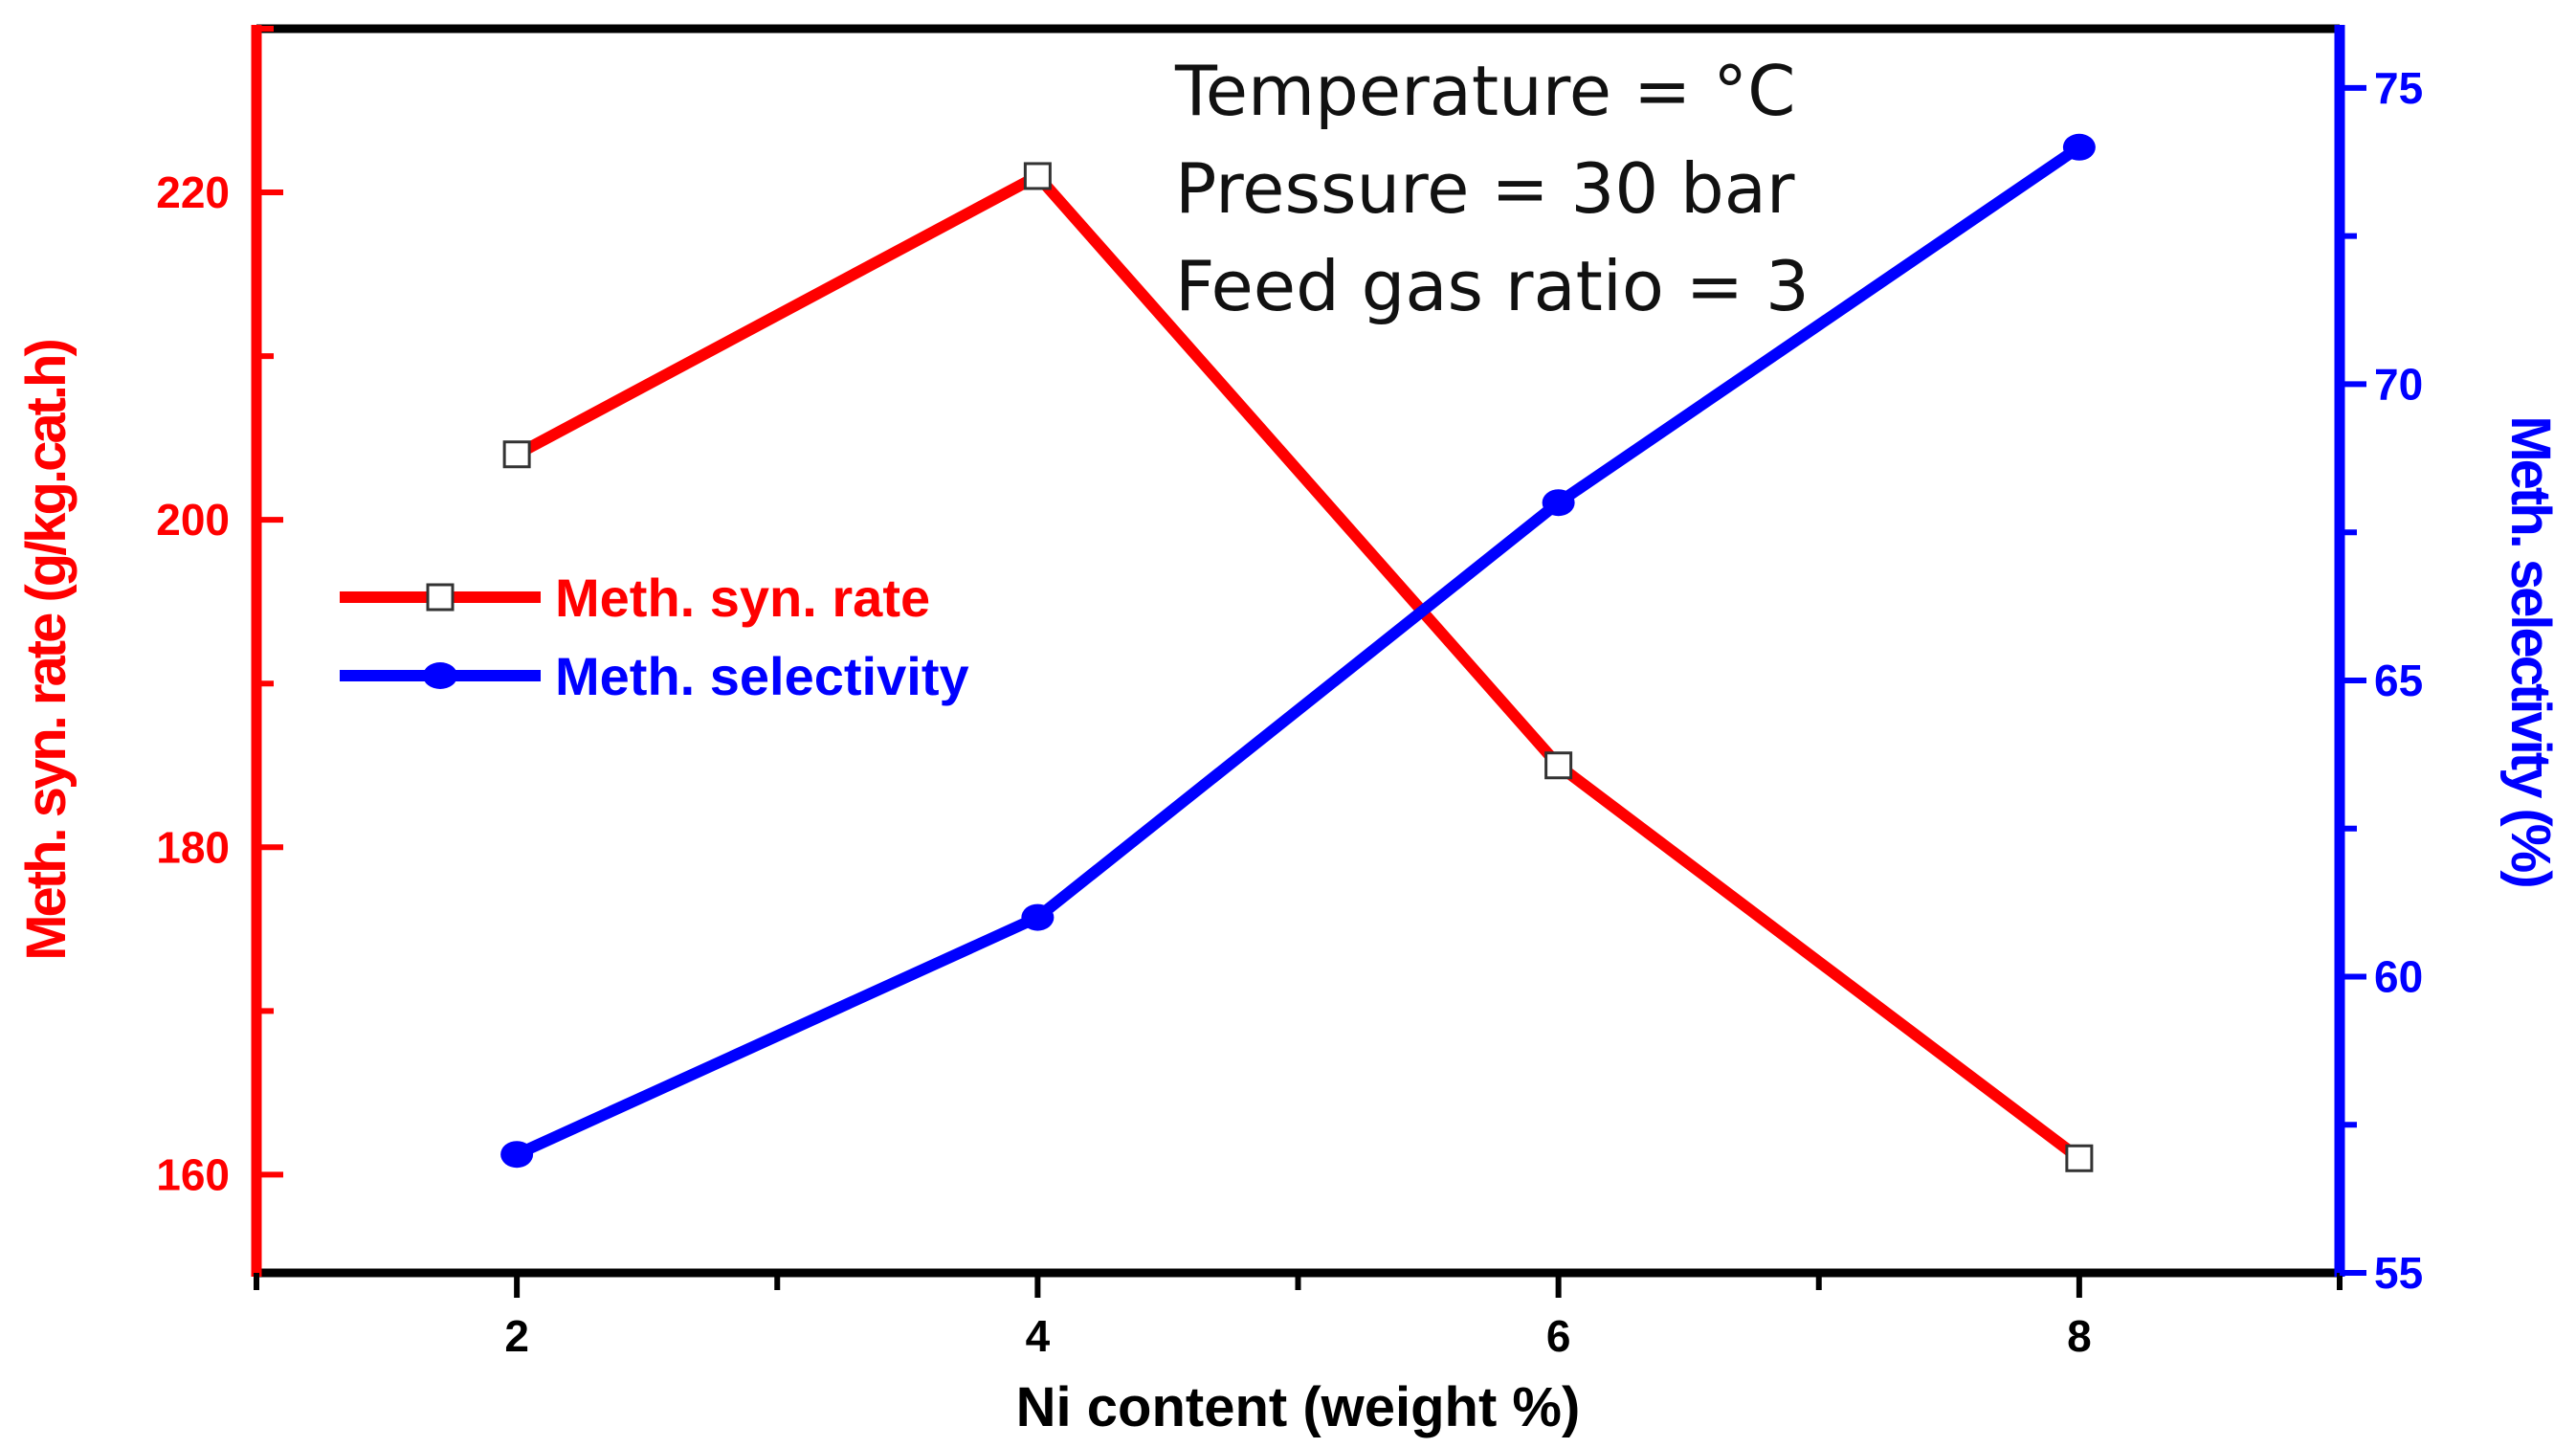 The height and width of the screenshot is (1448, 2576). What do you see at coordinates (440, 675) in the screenshot?
I see `legend-marker-circle` at bounding box center [440, 675].